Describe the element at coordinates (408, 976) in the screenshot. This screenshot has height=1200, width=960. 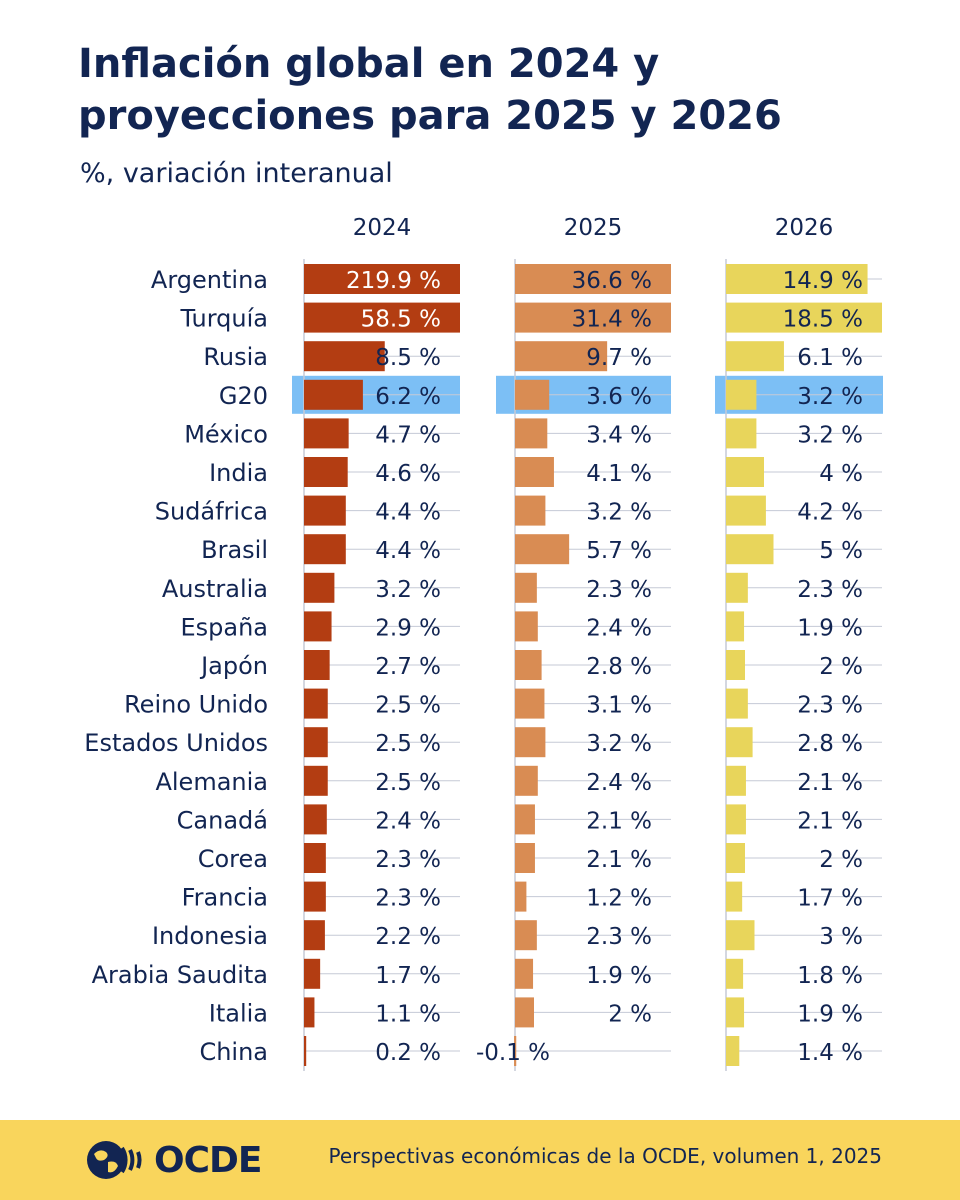
I see `value-label-2024: 1.7 %` at that location.